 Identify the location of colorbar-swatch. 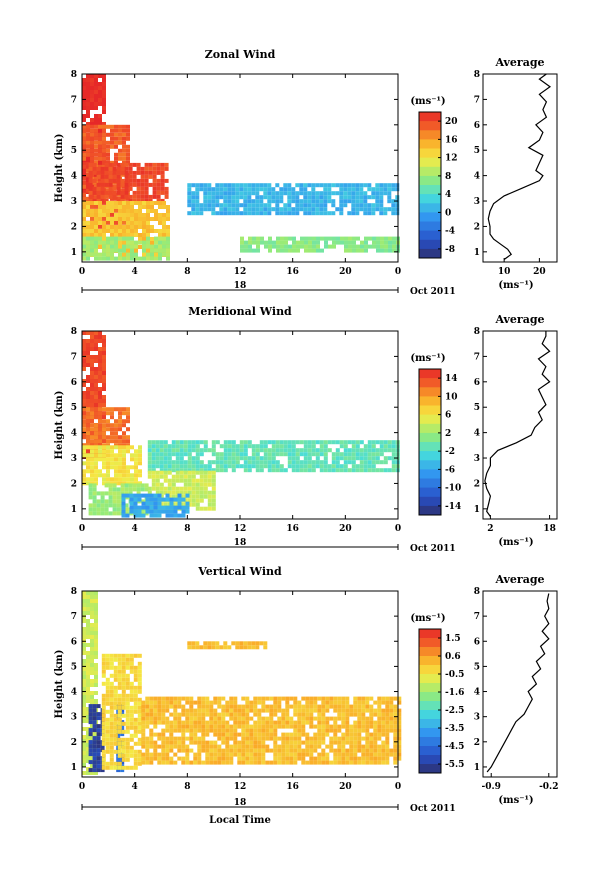
(430, 235).